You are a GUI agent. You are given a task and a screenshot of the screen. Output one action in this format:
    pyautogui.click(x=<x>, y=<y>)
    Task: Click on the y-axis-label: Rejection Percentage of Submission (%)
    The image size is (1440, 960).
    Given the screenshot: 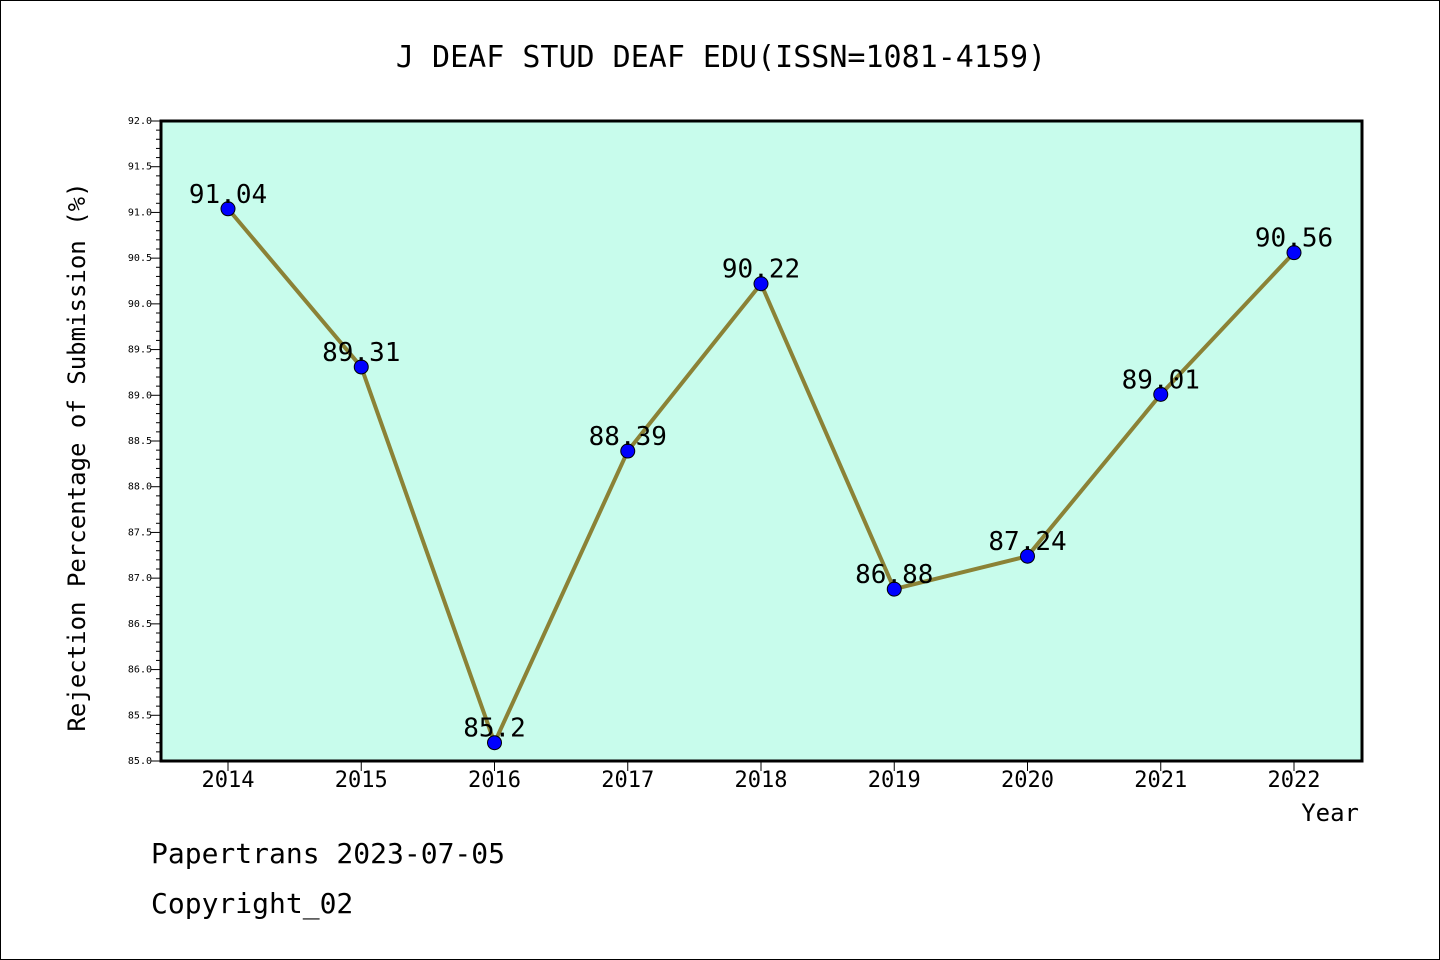 What is the action you would take?
    pyautogui.click(x=77, y=456)
    